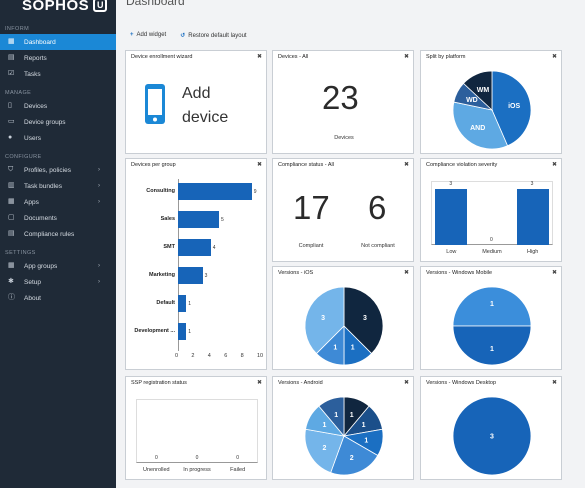 This screenshot has height=488, width=585. What do you see at coordinates (58, 58) in the screenshot?
I see `sidebar-item-reports: ▤ Reports` at bounding box center [58, 58].